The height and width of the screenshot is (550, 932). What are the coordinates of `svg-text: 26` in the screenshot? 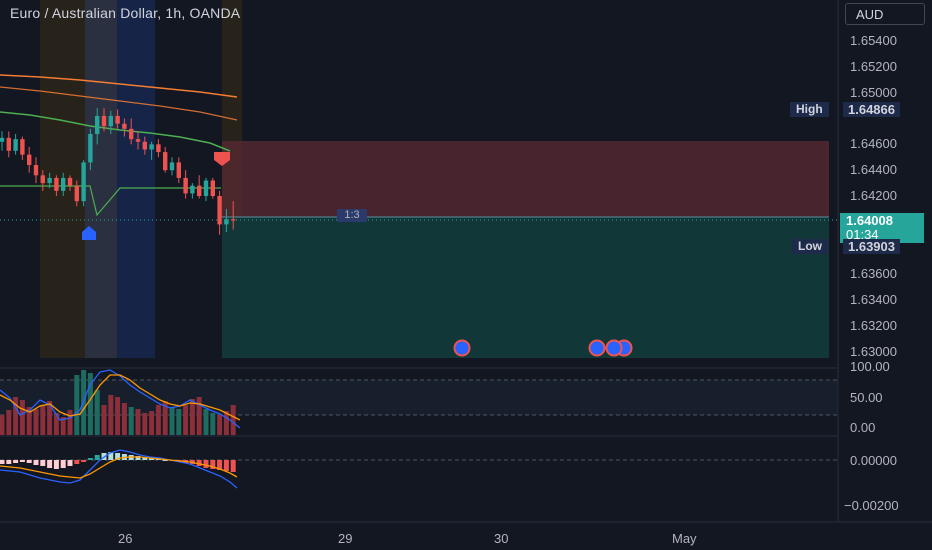 It's located at (125, 538).